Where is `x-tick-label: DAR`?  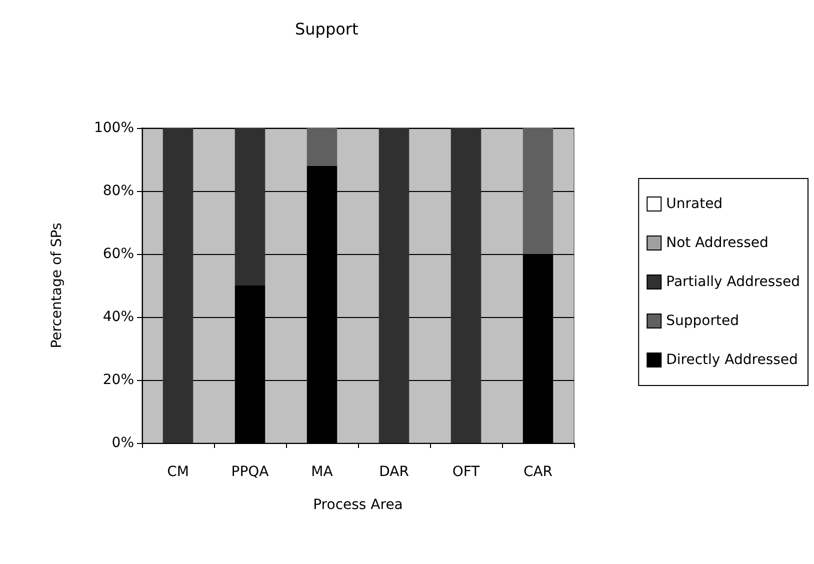
x-tick-label: DAR is located at coordinates (394, 472).